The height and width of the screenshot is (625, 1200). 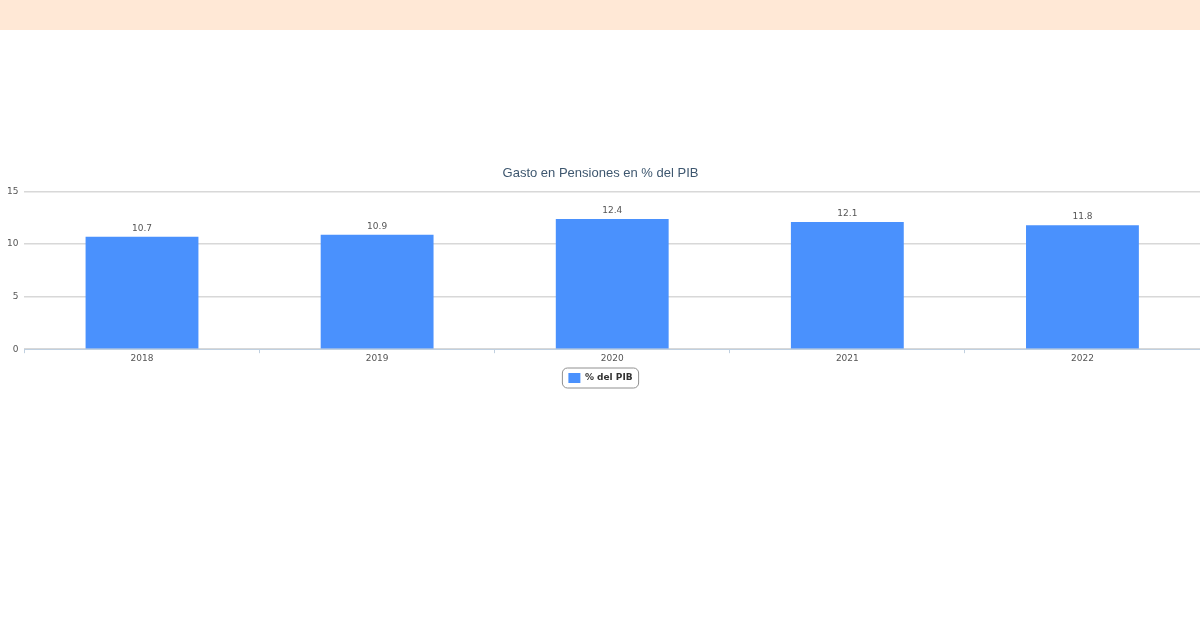 I want to click on x-tick-label: 2021, so click(x=847, y=357).